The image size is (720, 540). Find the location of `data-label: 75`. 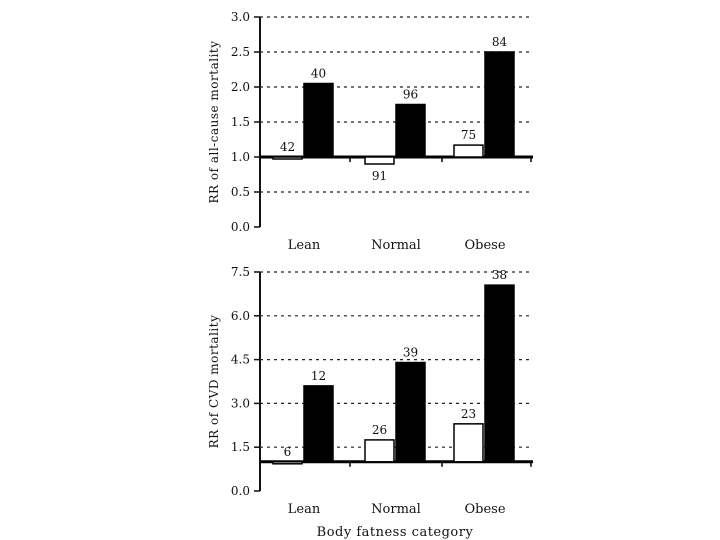

data-label: 75 is located at coordinates (468, 135).